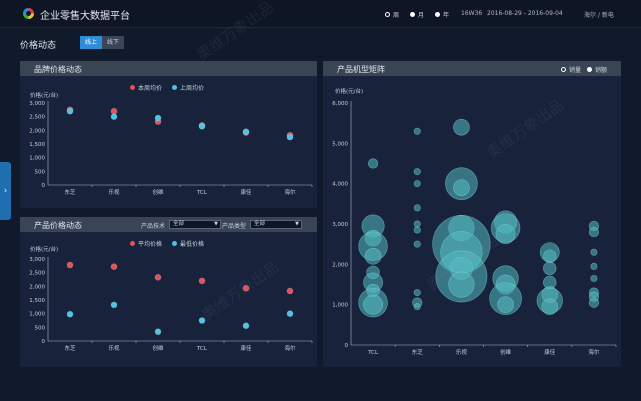  I want to click on y-tick-label: 6,000, so click(340, 104).